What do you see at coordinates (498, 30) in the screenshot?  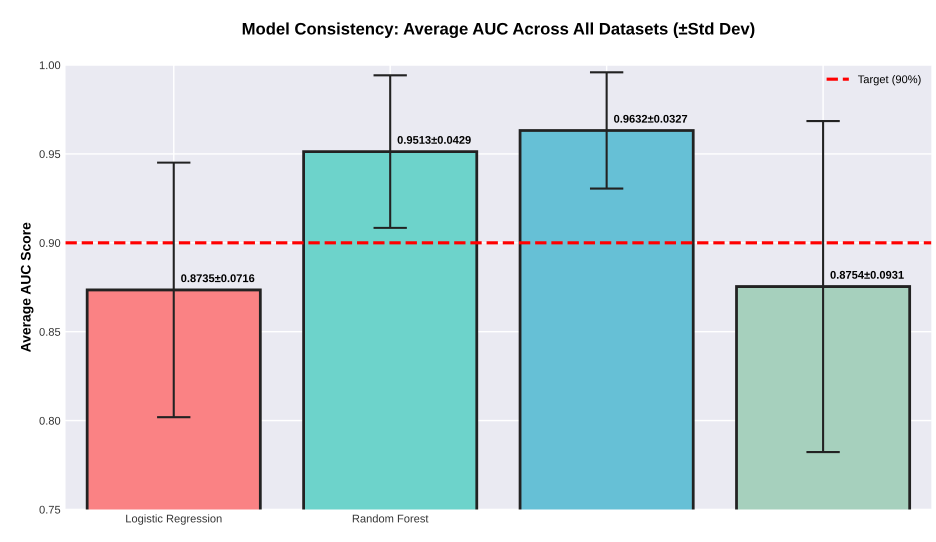 I see `chart-title: Model Consistency: Average AUC Across All Datasets (±Std Dev)` at bounding box center [498, 30].